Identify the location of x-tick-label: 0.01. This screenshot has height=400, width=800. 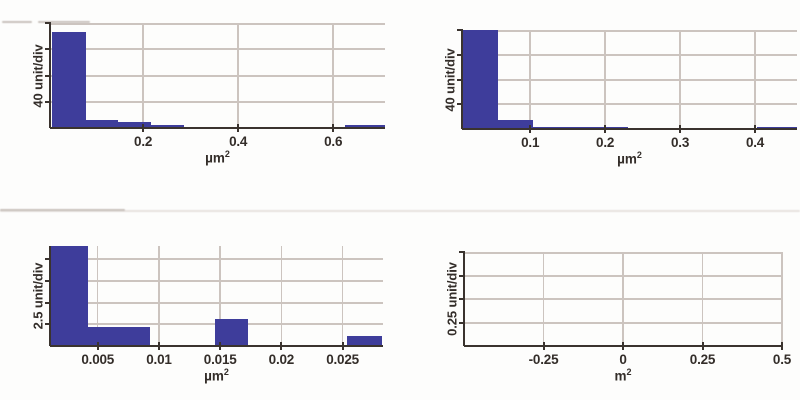
(159, 359).